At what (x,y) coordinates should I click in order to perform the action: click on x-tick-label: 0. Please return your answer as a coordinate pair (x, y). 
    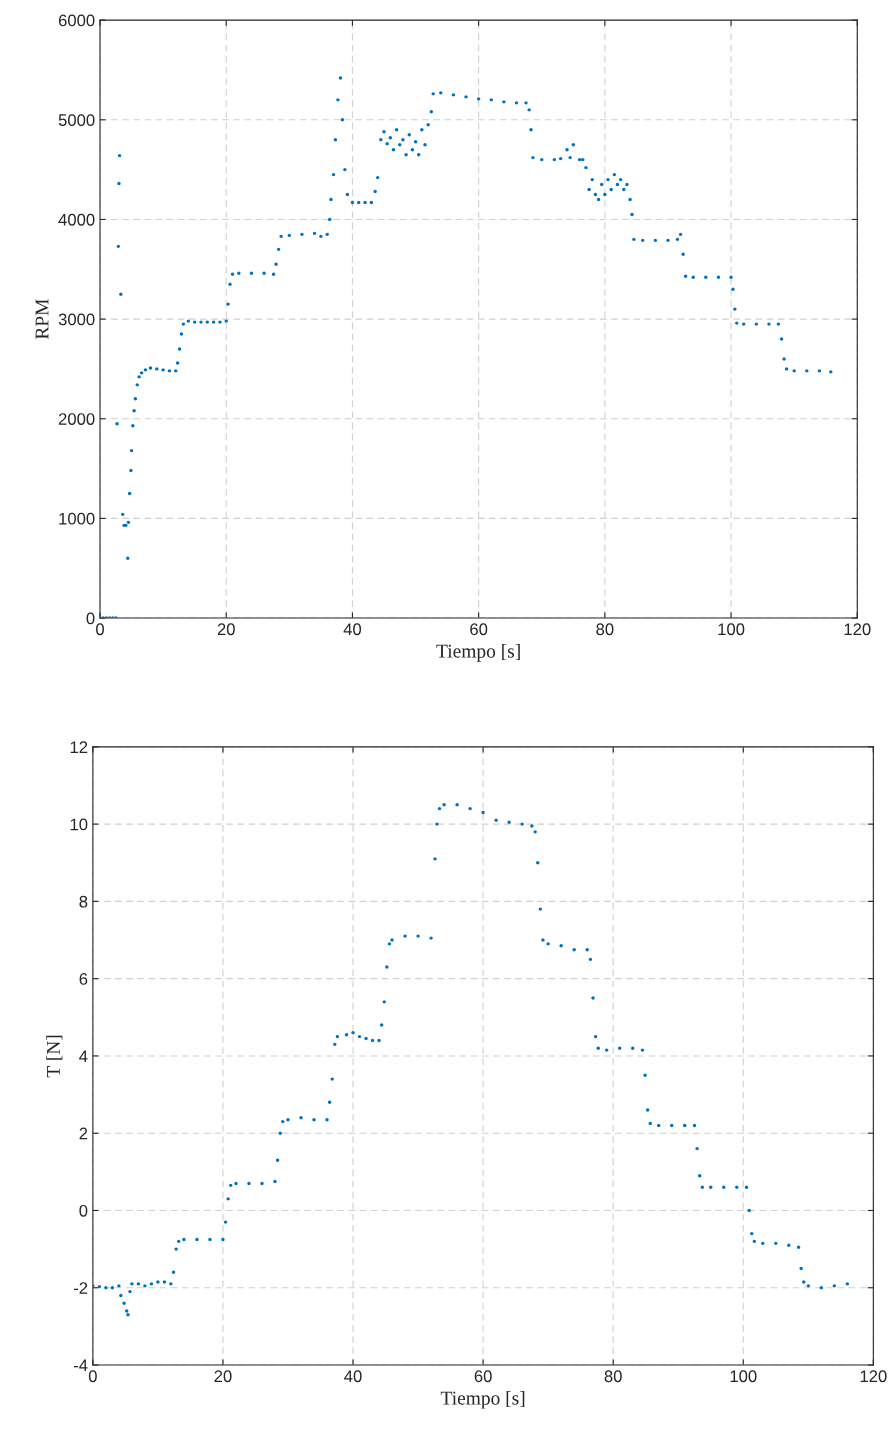
    Looking at the image, I should click on (100, 629).